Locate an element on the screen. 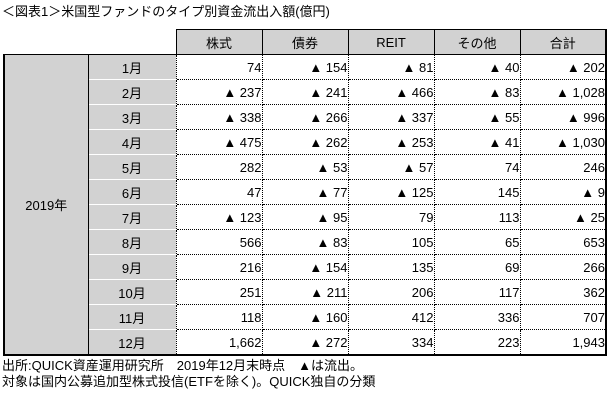 The width and height of the screenshot is (607, 419). value-cell: ▲ 95 is located at coordinates (305, 217).